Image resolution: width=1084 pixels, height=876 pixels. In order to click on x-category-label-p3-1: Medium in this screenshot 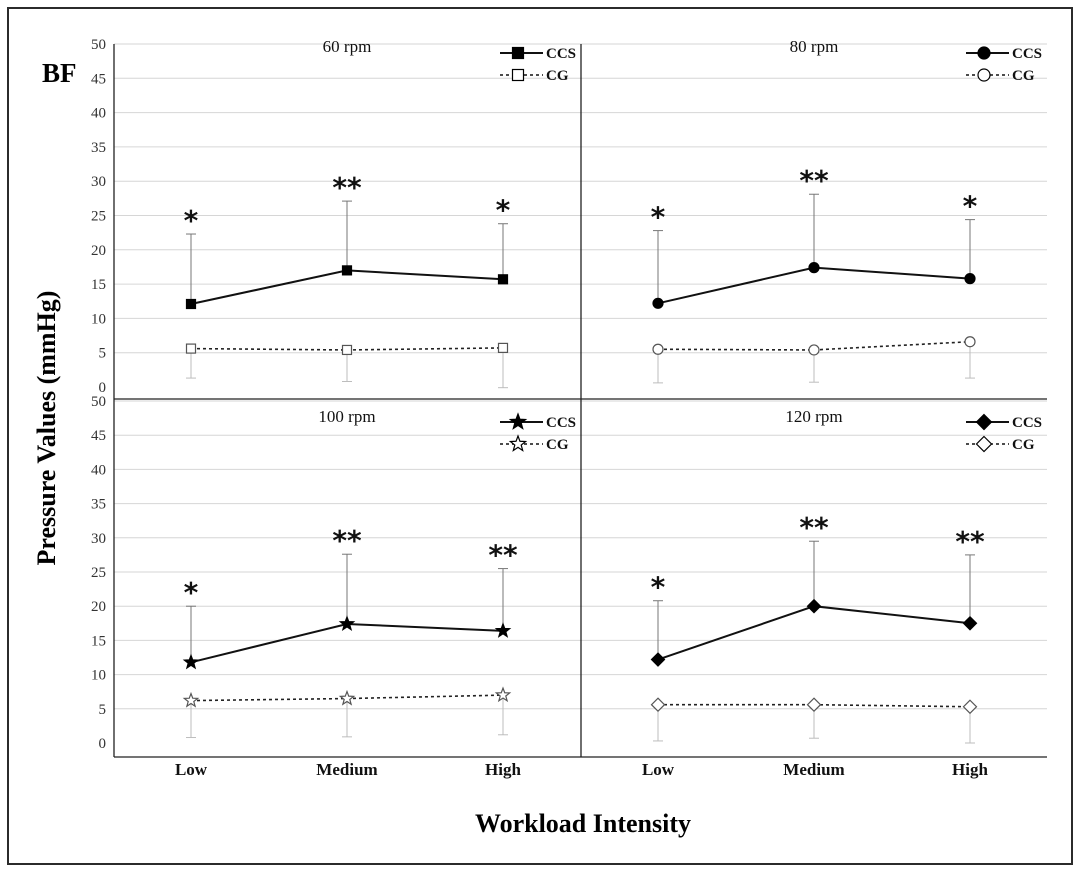, I will do `click(346, 769)`.